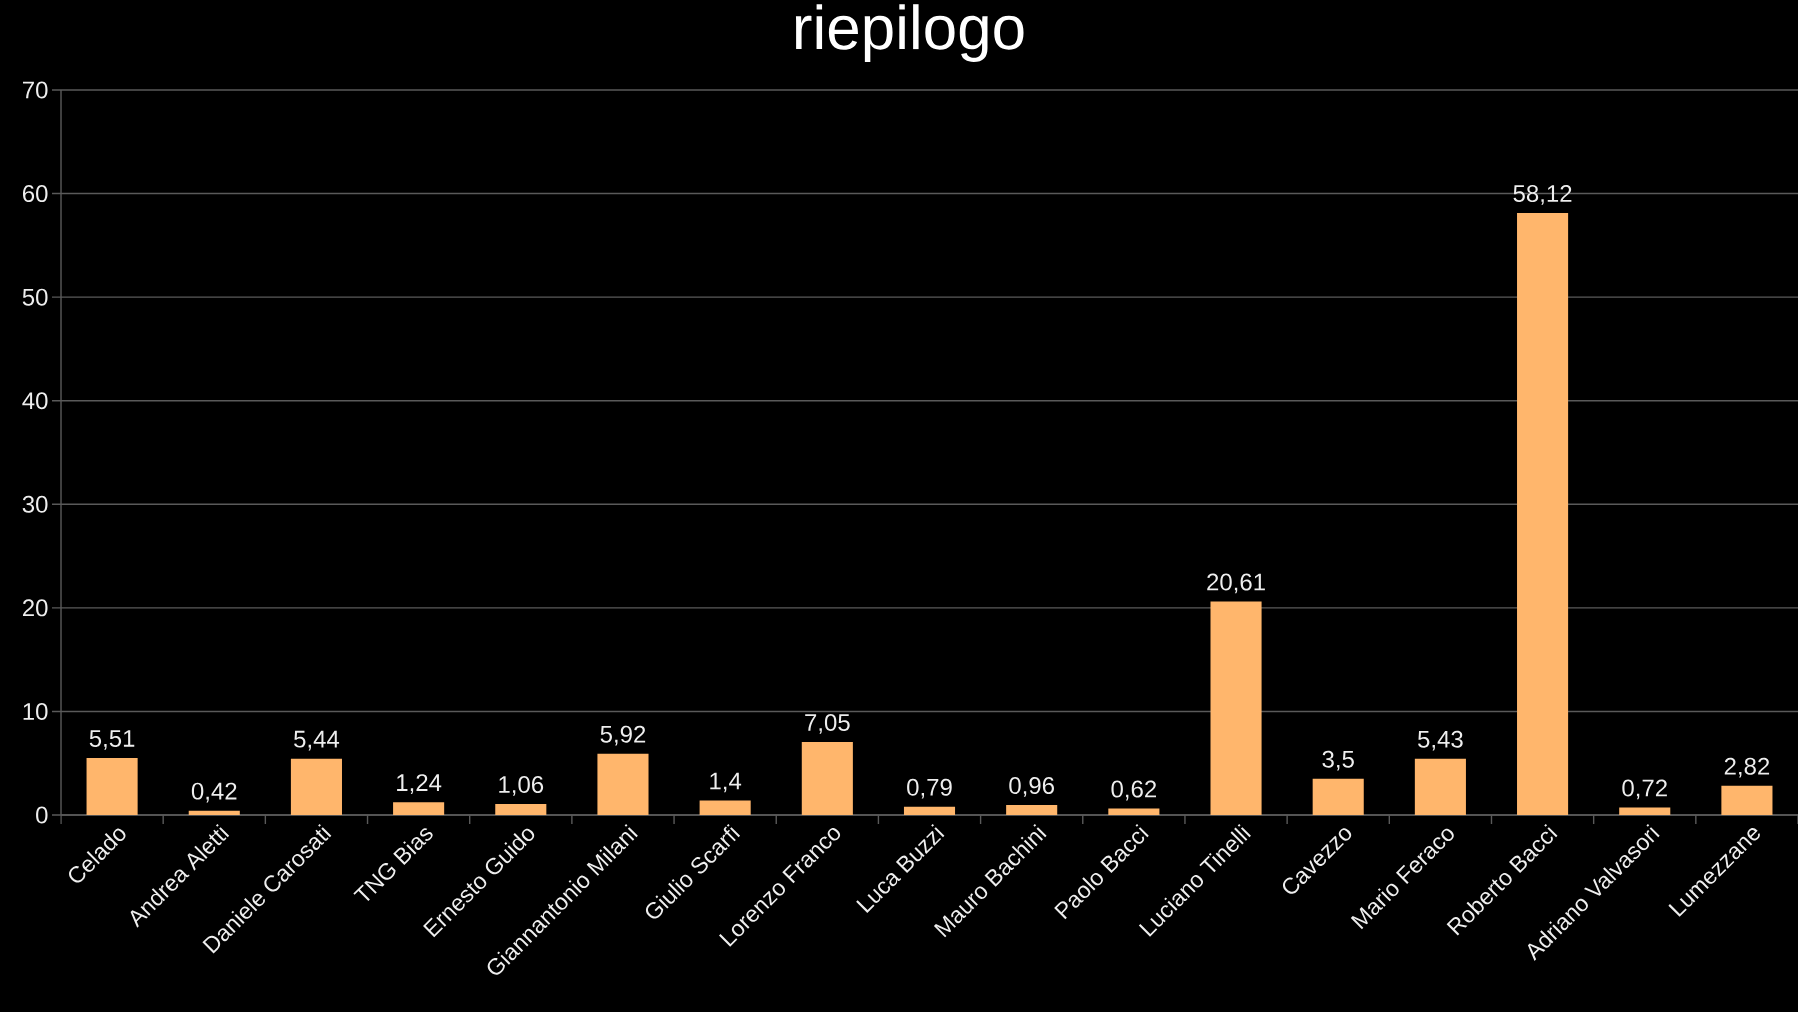  What do you see at coordinates (726, 782) in the screenshot?
I see `data-label: 1,4` at bounding box center [726, 782].